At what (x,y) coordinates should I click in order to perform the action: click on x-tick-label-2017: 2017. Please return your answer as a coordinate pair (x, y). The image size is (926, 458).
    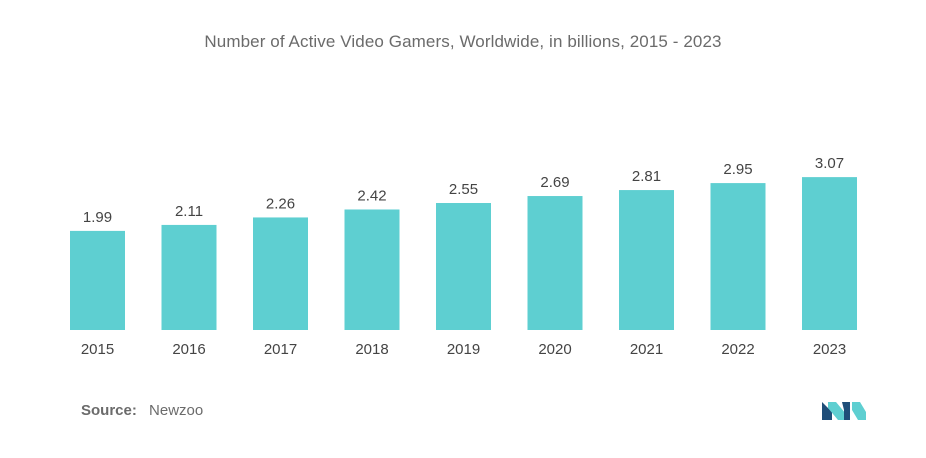
    Looking at the image, I should click on (280, 349).